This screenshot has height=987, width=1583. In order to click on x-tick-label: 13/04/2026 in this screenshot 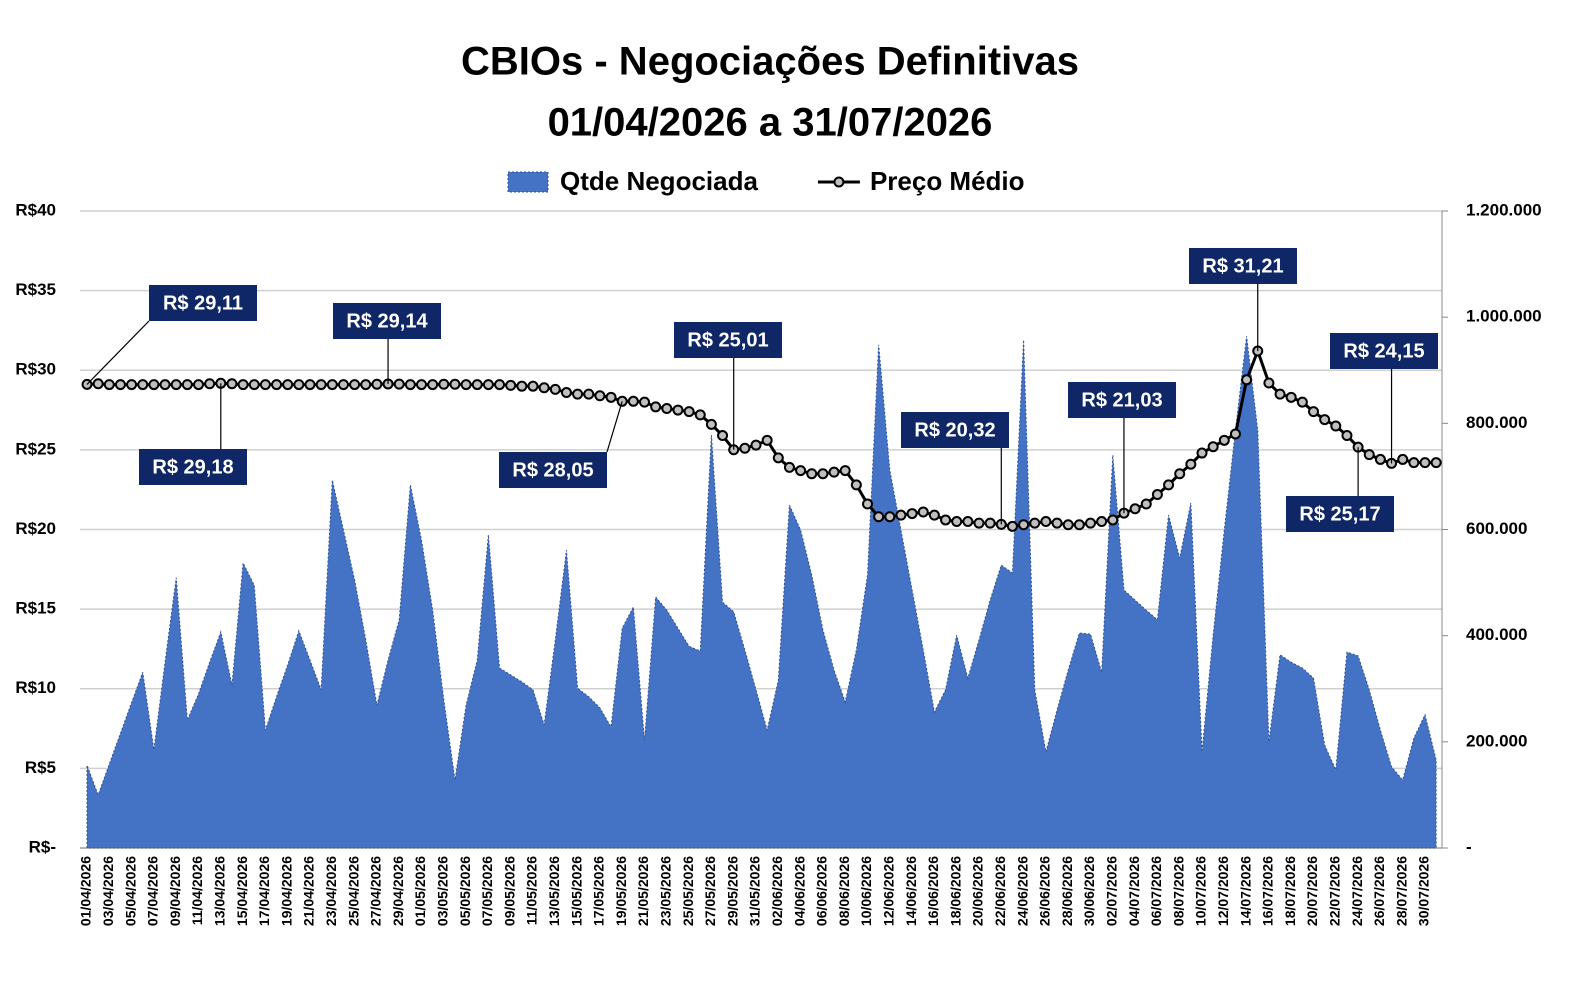, I will do `click(220, 891)`.